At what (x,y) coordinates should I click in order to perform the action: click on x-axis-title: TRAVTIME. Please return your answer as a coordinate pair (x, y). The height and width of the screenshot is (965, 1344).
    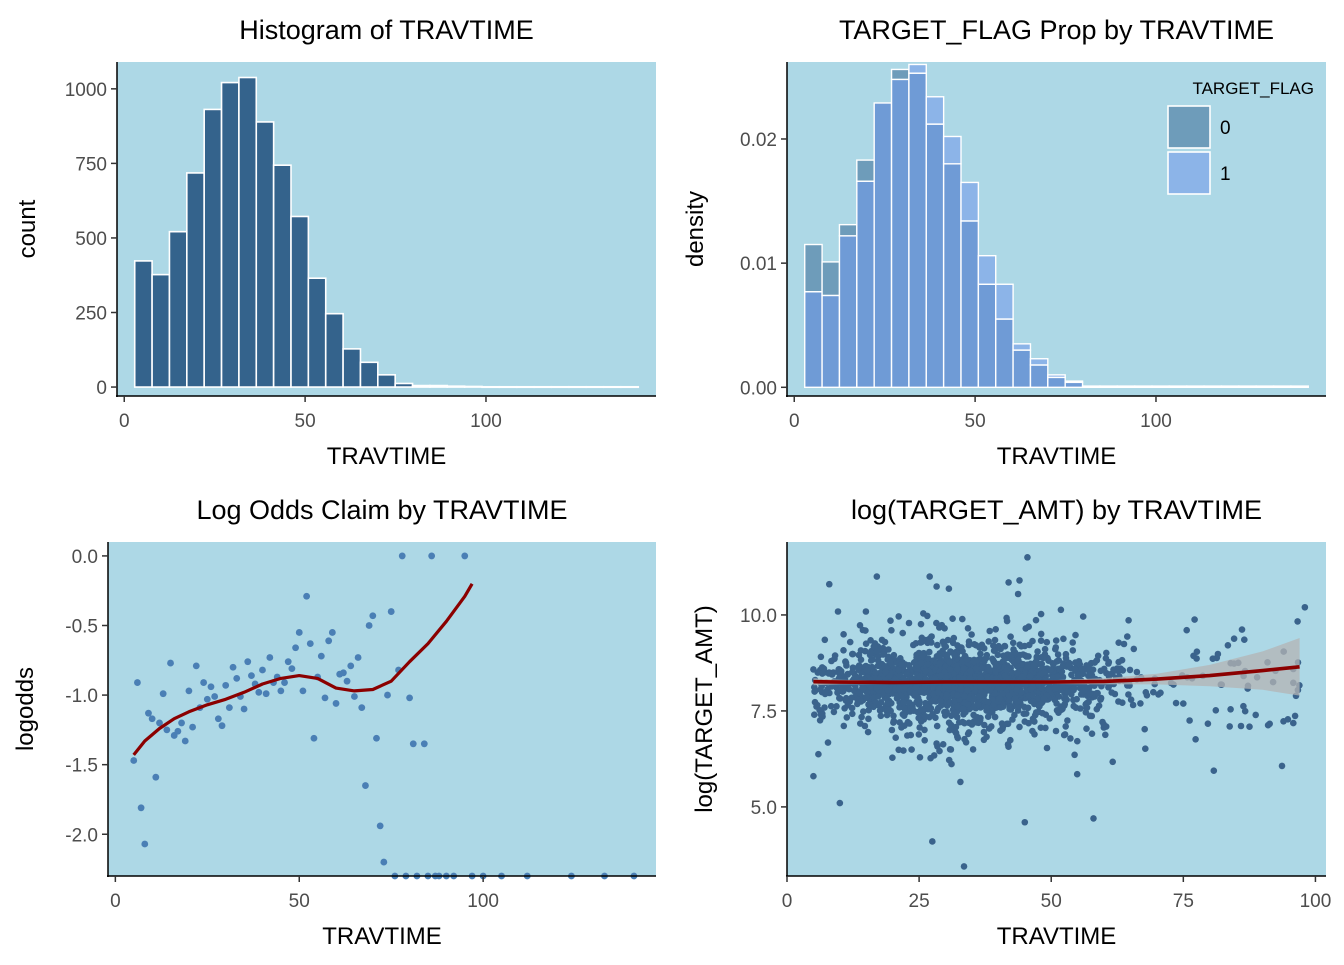
    Looking at the image, I should click on (1057, 936).